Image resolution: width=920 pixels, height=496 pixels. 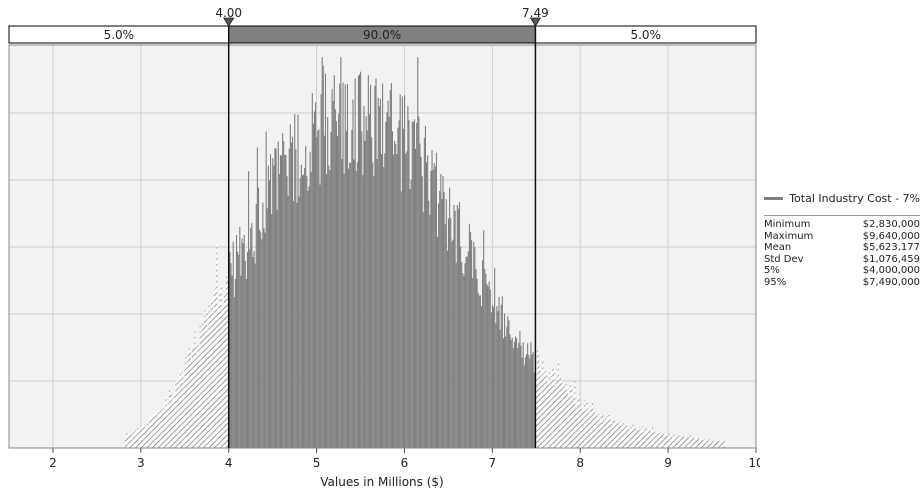 I want to click on x-axis-title: Values in Millions ($), so click(x=381, y=482).